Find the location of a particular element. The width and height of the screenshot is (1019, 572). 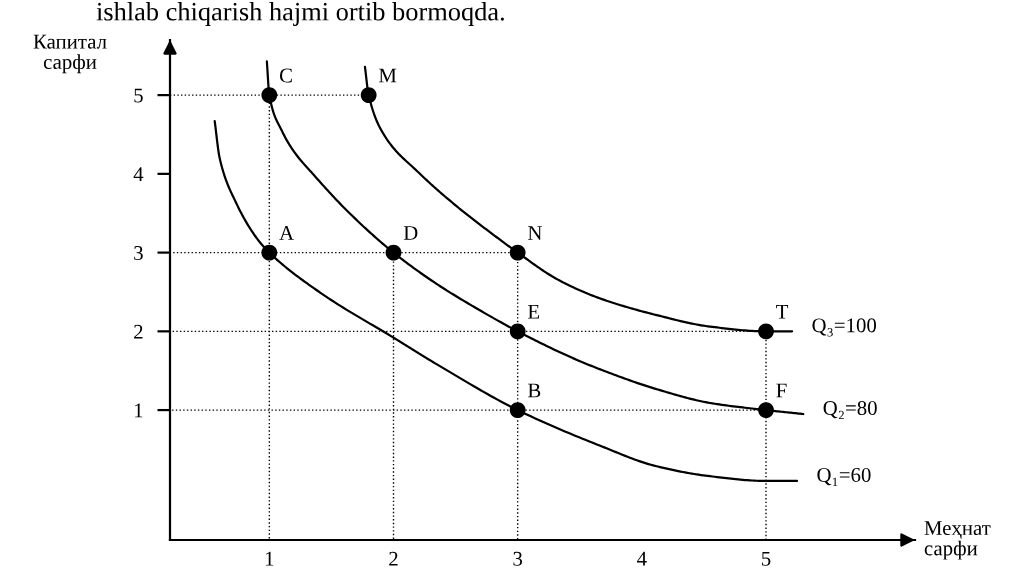

x-axis-title: Меҳнат сарфи is located at coordinates (957, 540).